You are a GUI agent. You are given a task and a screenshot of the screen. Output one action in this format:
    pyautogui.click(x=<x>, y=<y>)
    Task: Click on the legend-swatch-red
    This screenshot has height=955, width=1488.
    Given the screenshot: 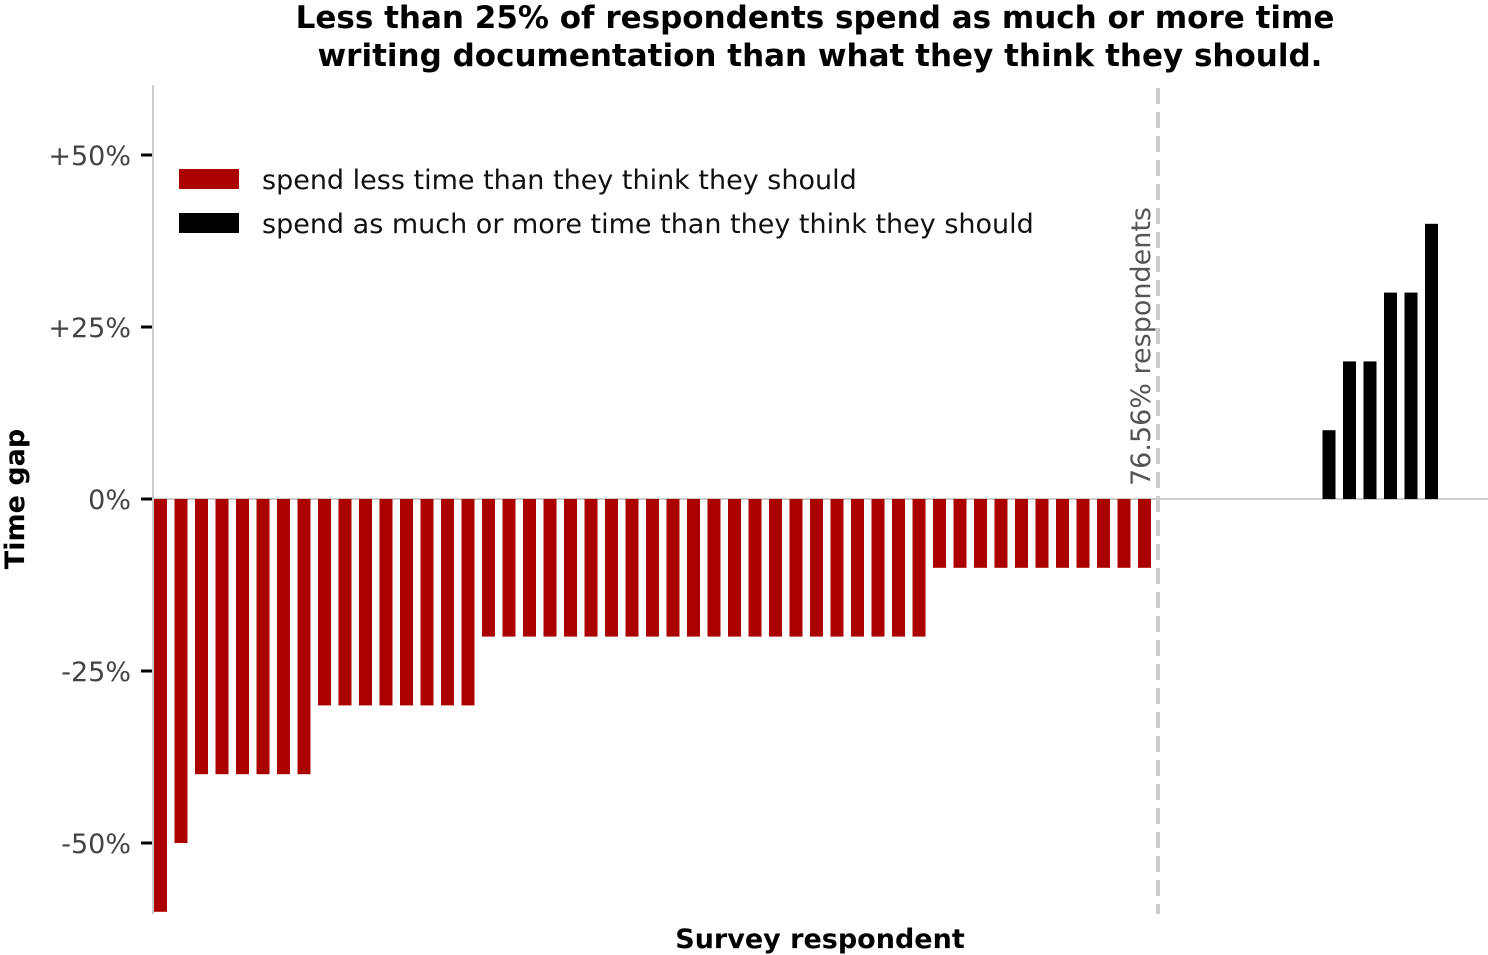 What is the action you would take?
    pyautogui.click(x=209, y=179)
    